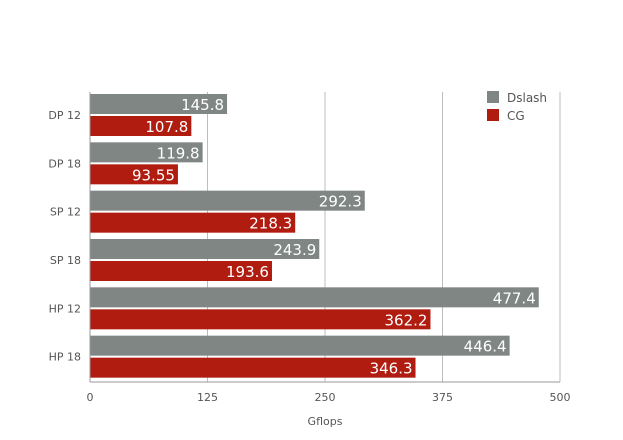  What do you see at coordinates (517, 107) in the screenshot?
I see `legend: Dslash CG` at bounding box center [517, 107].